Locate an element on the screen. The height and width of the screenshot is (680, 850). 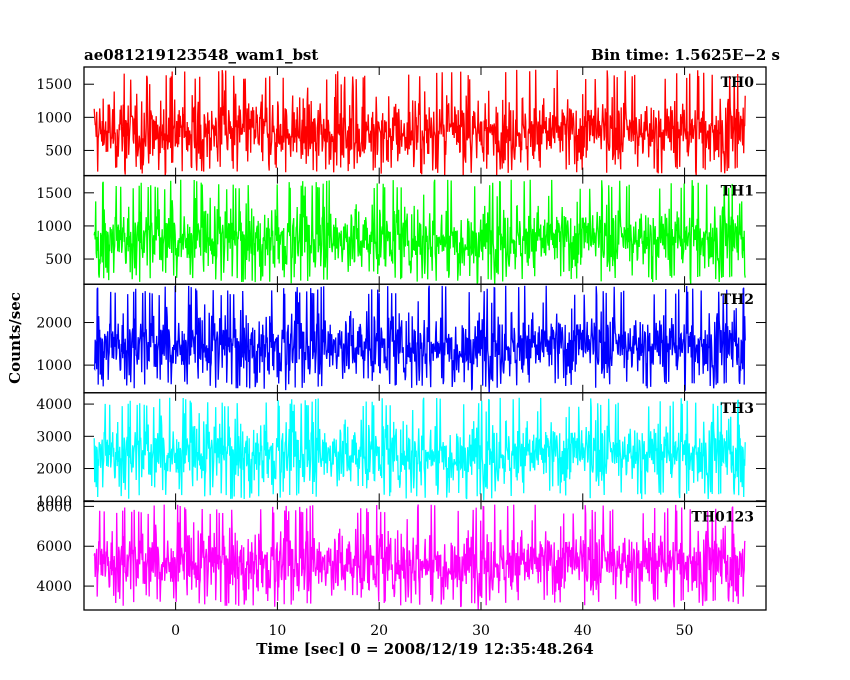
y-axis-title: Counts/sec is located at coordinates (15, 338).